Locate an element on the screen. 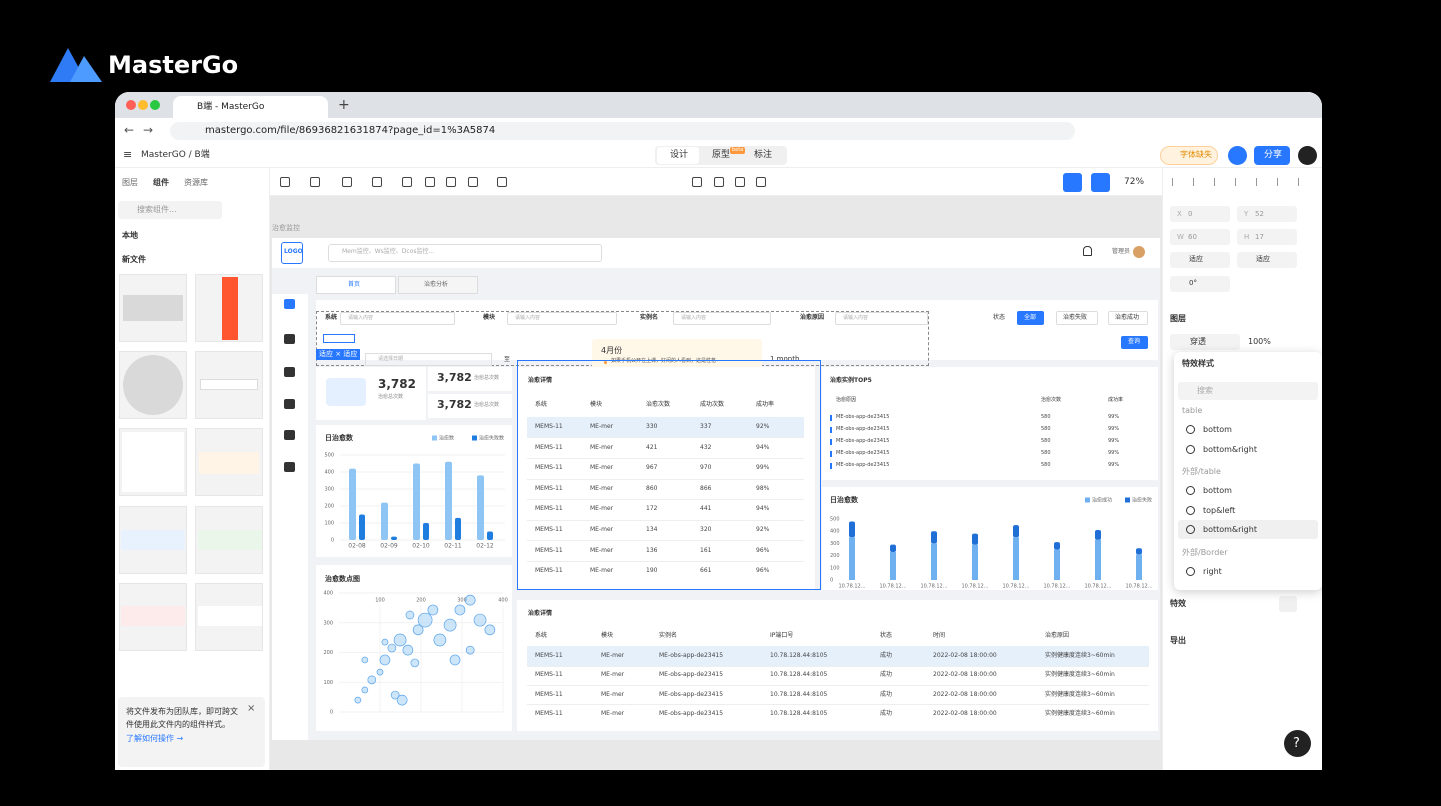 The width and height of the screenshot is (1441, 806). effects-add is located at coordinates (1288, 604).